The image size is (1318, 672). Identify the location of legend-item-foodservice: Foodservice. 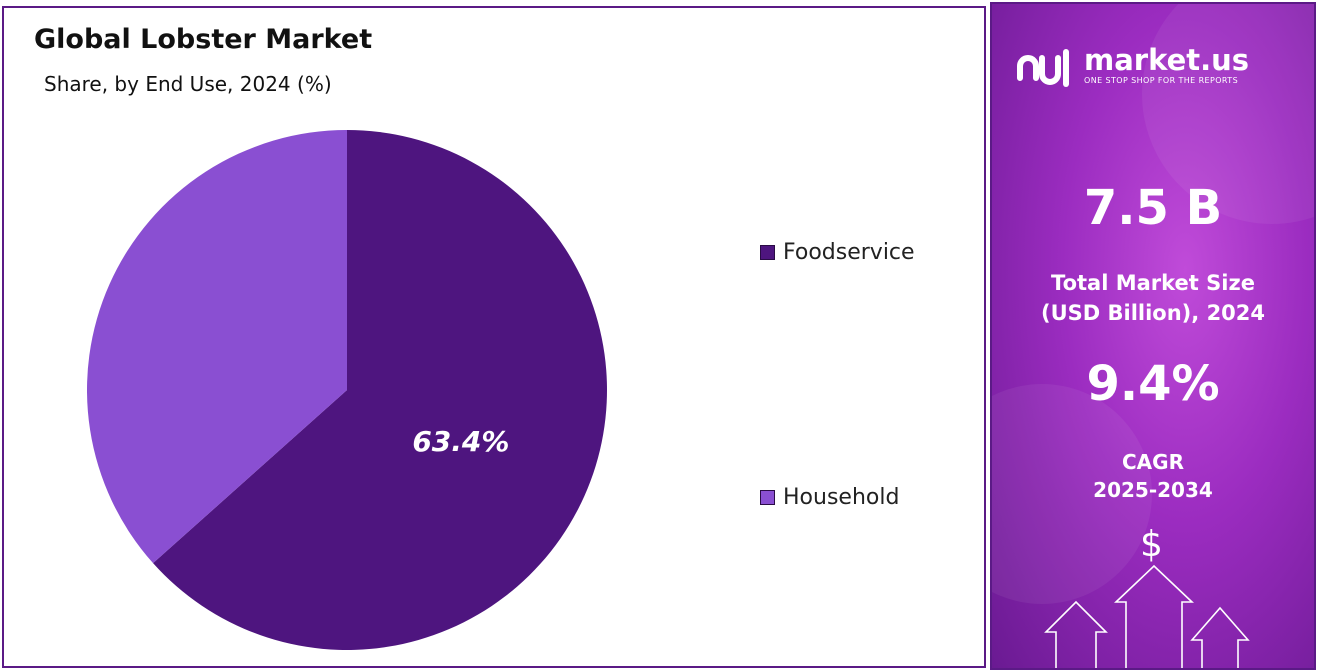
(837, 252).